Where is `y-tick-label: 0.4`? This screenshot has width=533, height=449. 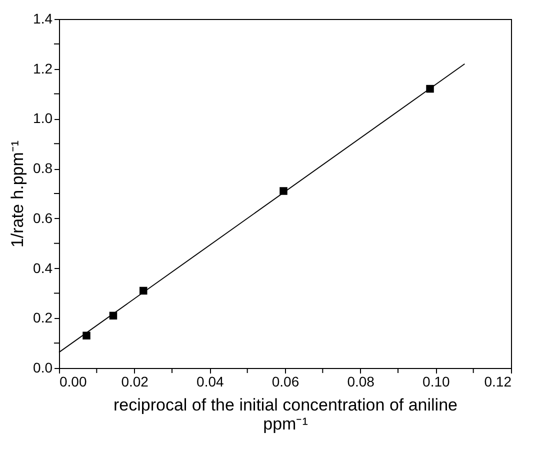 y-tick-label: 0.4 is located at coordinates (43, 268).